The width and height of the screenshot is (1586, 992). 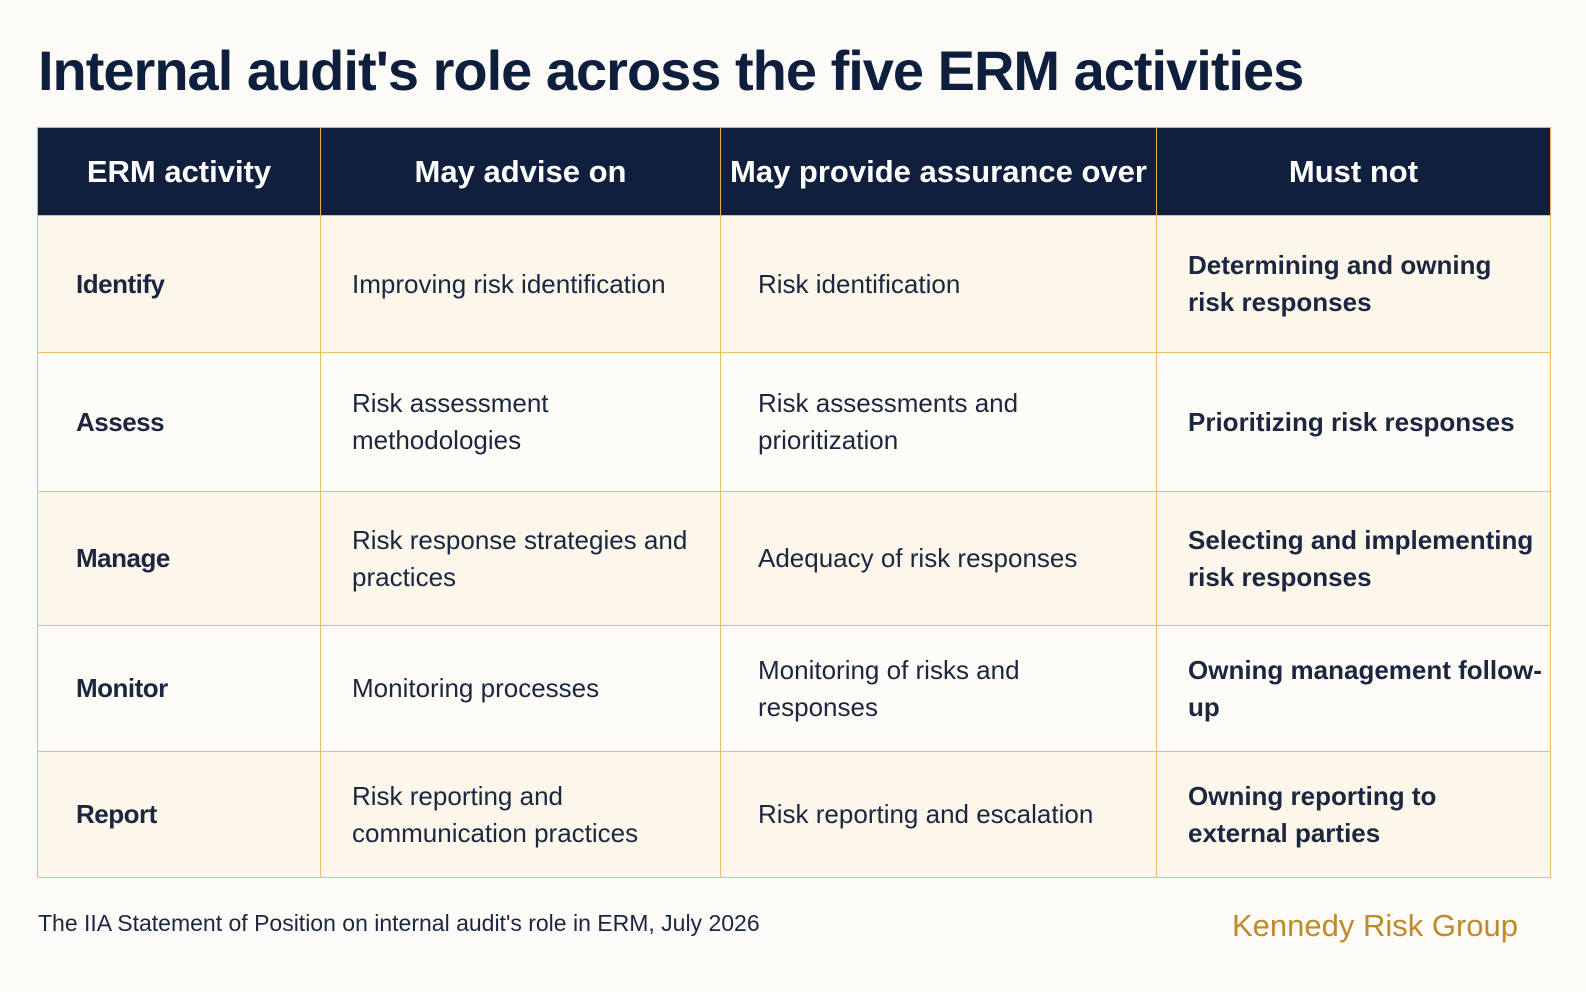 What do you see at coordinates (1353, 284) in the screenshot?
I see `must-not-cell: Determining and owning risk responses` at bounding box center [1353, 284].